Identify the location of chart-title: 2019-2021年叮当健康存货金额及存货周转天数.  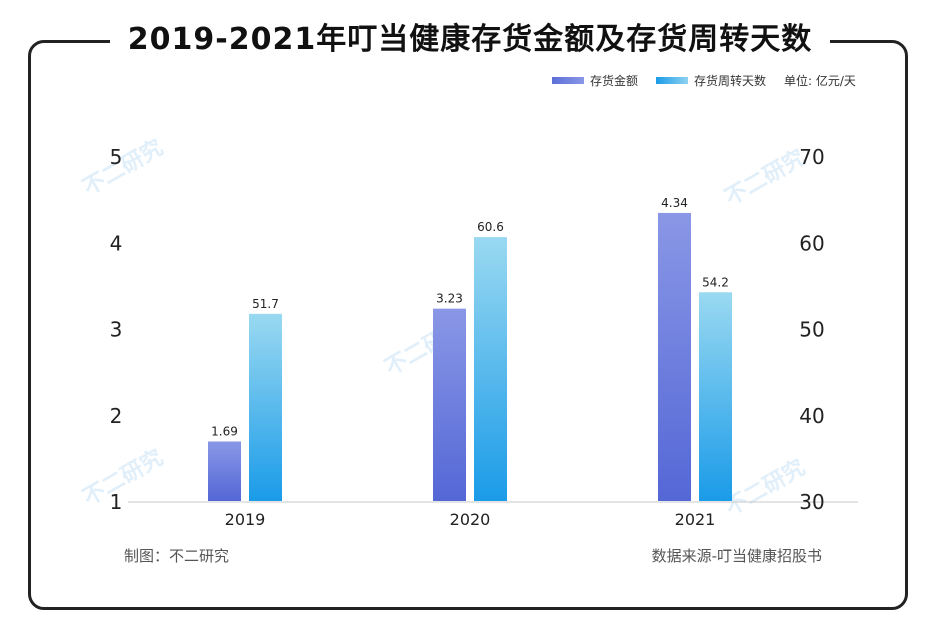
(470, 36).